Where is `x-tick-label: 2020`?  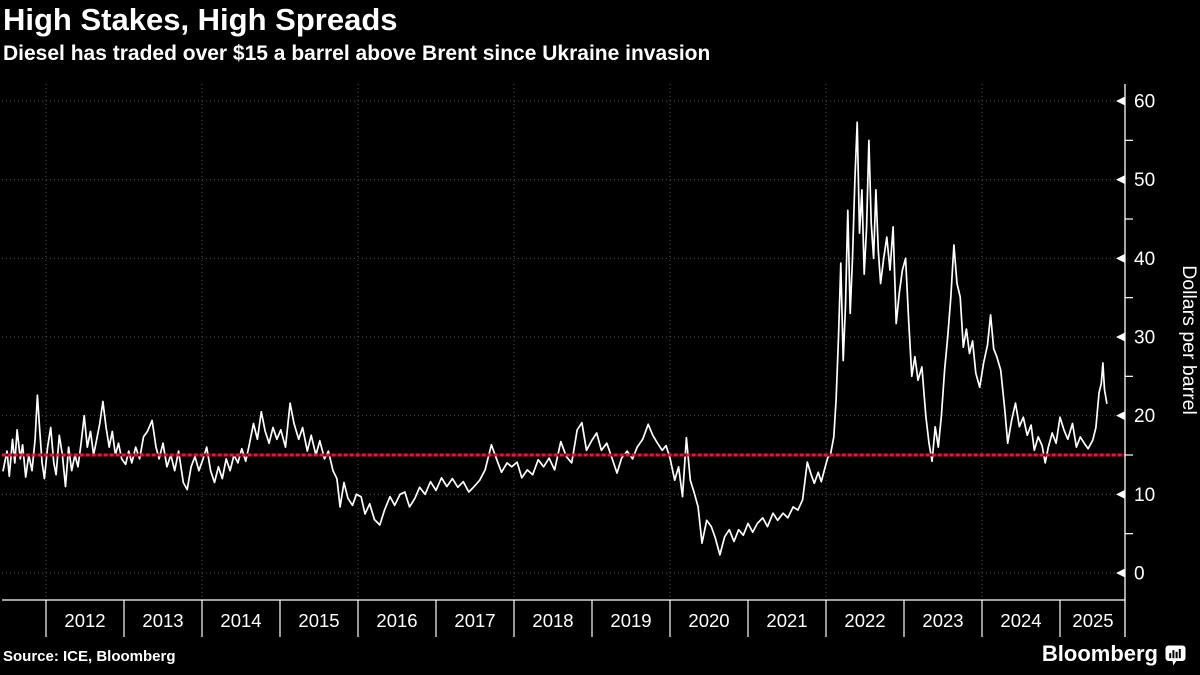
x-tick-label: 2020 is located at coordinates (708, 620).